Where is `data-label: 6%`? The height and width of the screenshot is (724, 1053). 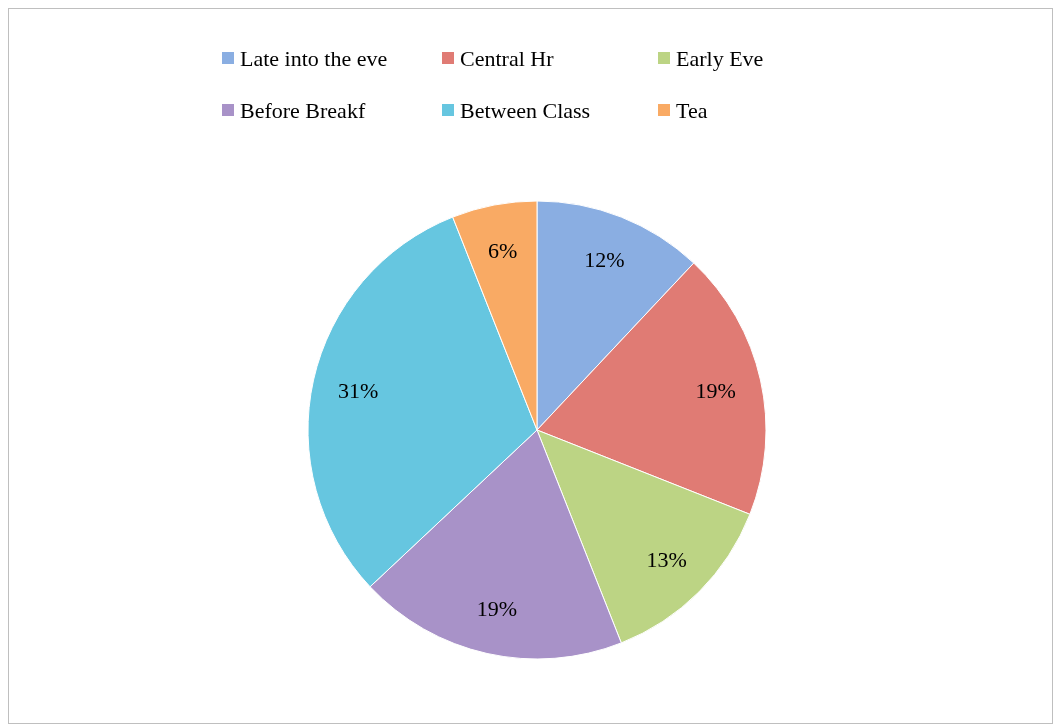
data-label: 6% is located at coordinates (503, 250).